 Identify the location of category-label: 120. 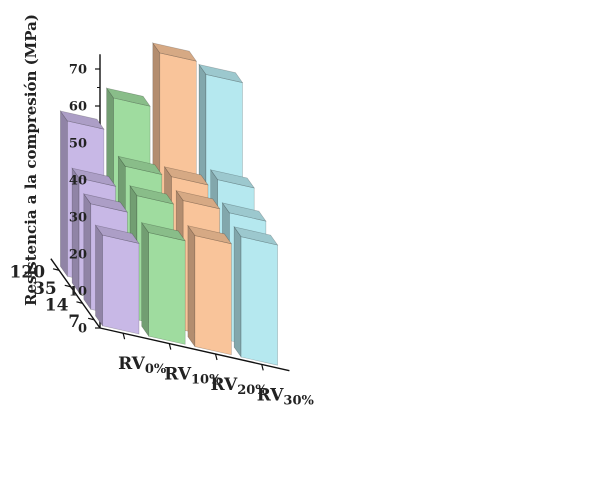
(28, 272).